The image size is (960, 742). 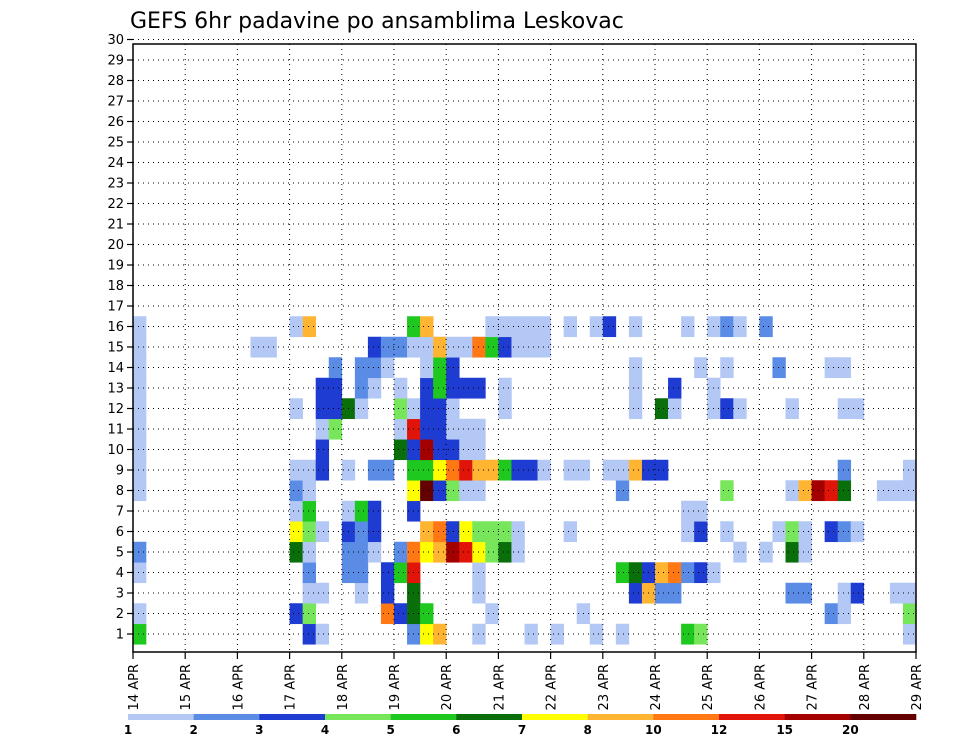 I want to click on colorbar-label: 20, so click(x=850, y=730).